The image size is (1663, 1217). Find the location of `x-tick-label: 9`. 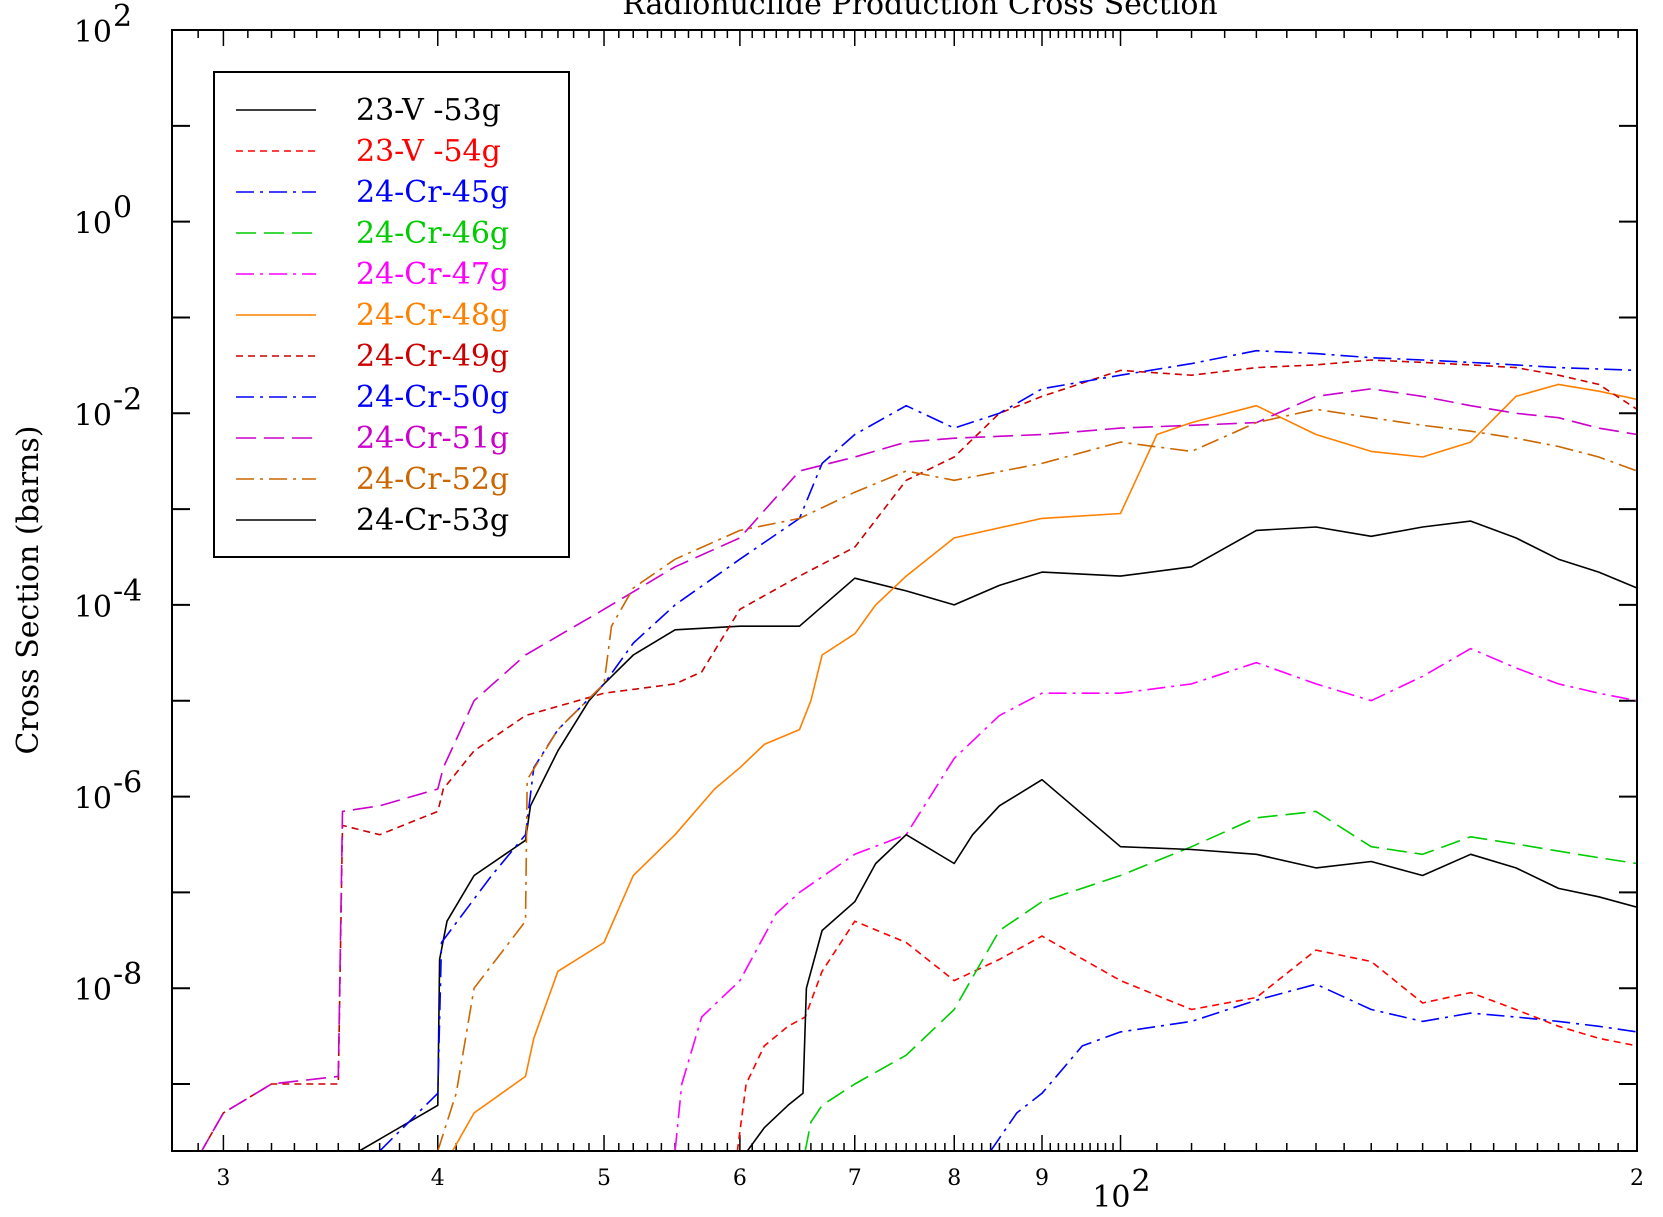

x-tick-label: 9 is located at coordinates (1042, 1178).